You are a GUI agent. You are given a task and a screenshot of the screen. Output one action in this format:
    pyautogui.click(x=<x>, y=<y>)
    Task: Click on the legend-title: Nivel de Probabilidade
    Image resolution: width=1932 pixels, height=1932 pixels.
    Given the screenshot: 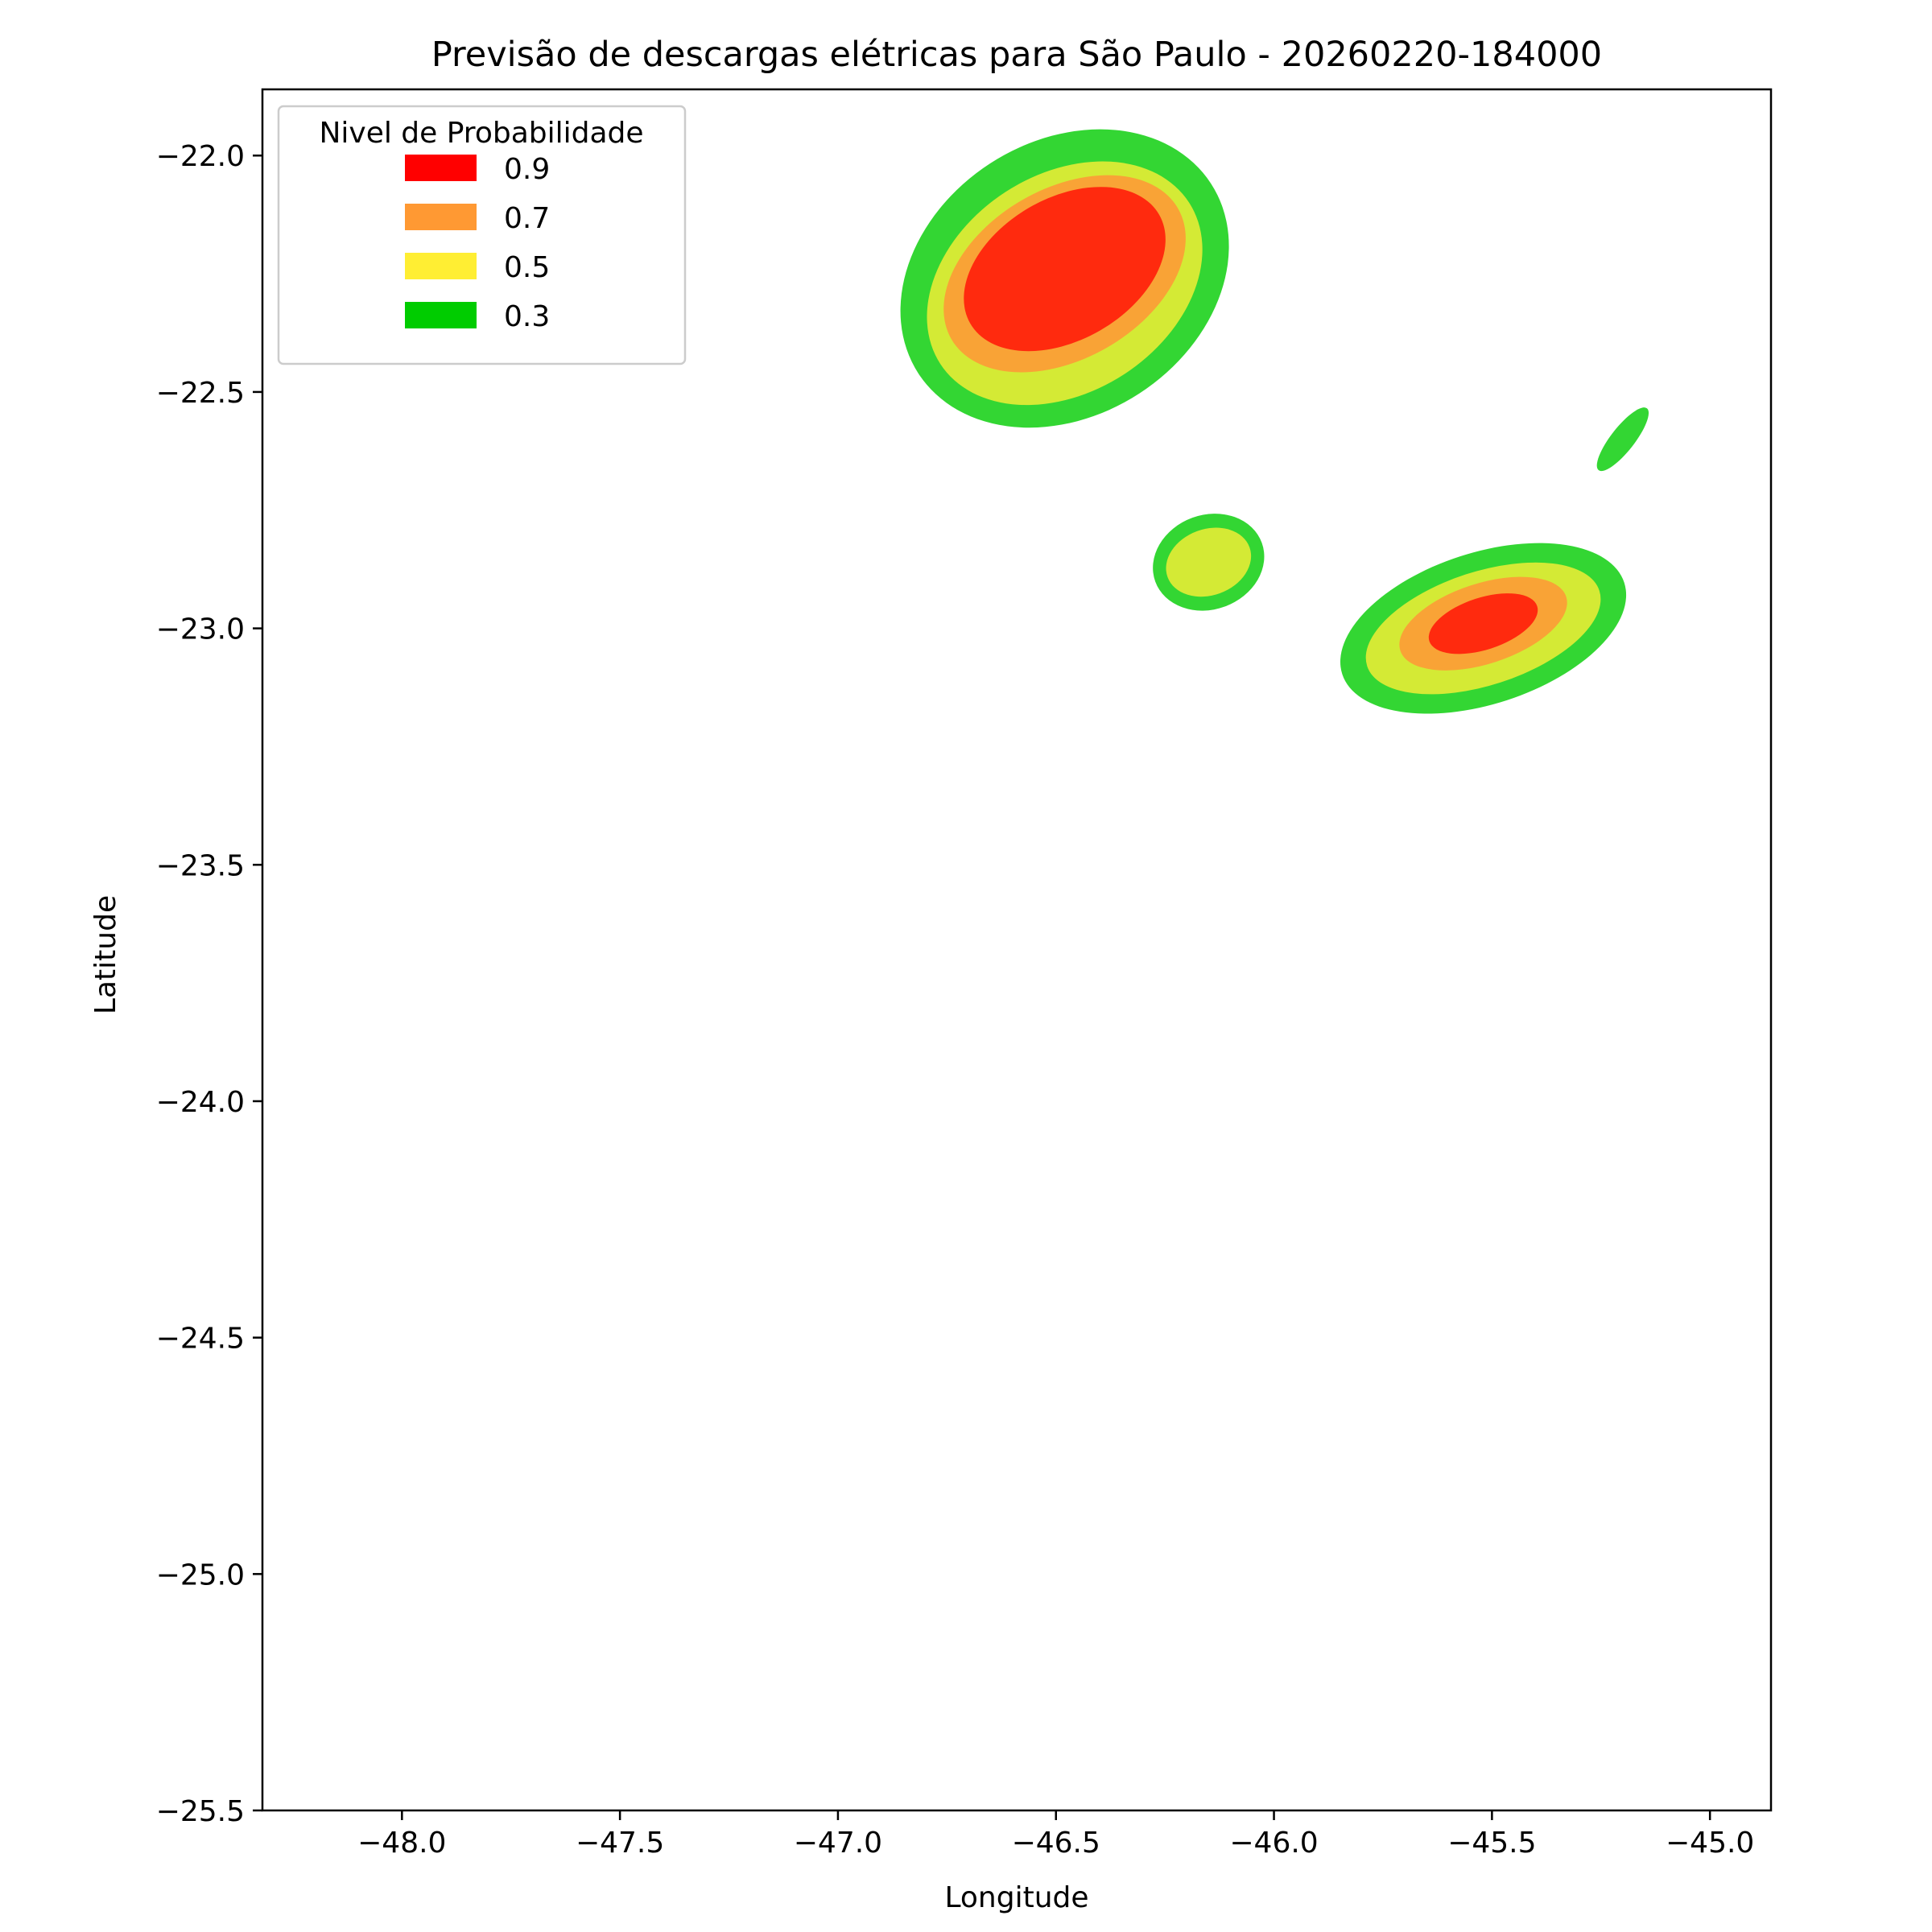 What is the action you would take?
    pyautogui.click(x=481, y=133)
    